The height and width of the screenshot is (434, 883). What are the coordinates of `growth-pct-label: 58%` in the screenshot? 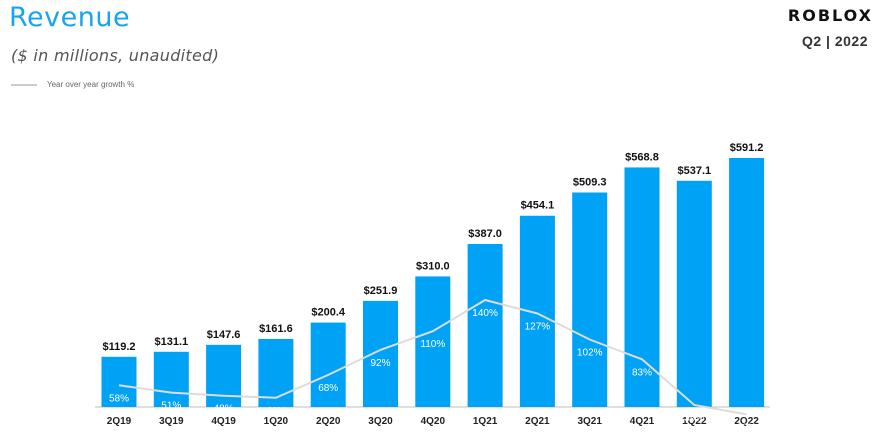 It's located at (119, 398).